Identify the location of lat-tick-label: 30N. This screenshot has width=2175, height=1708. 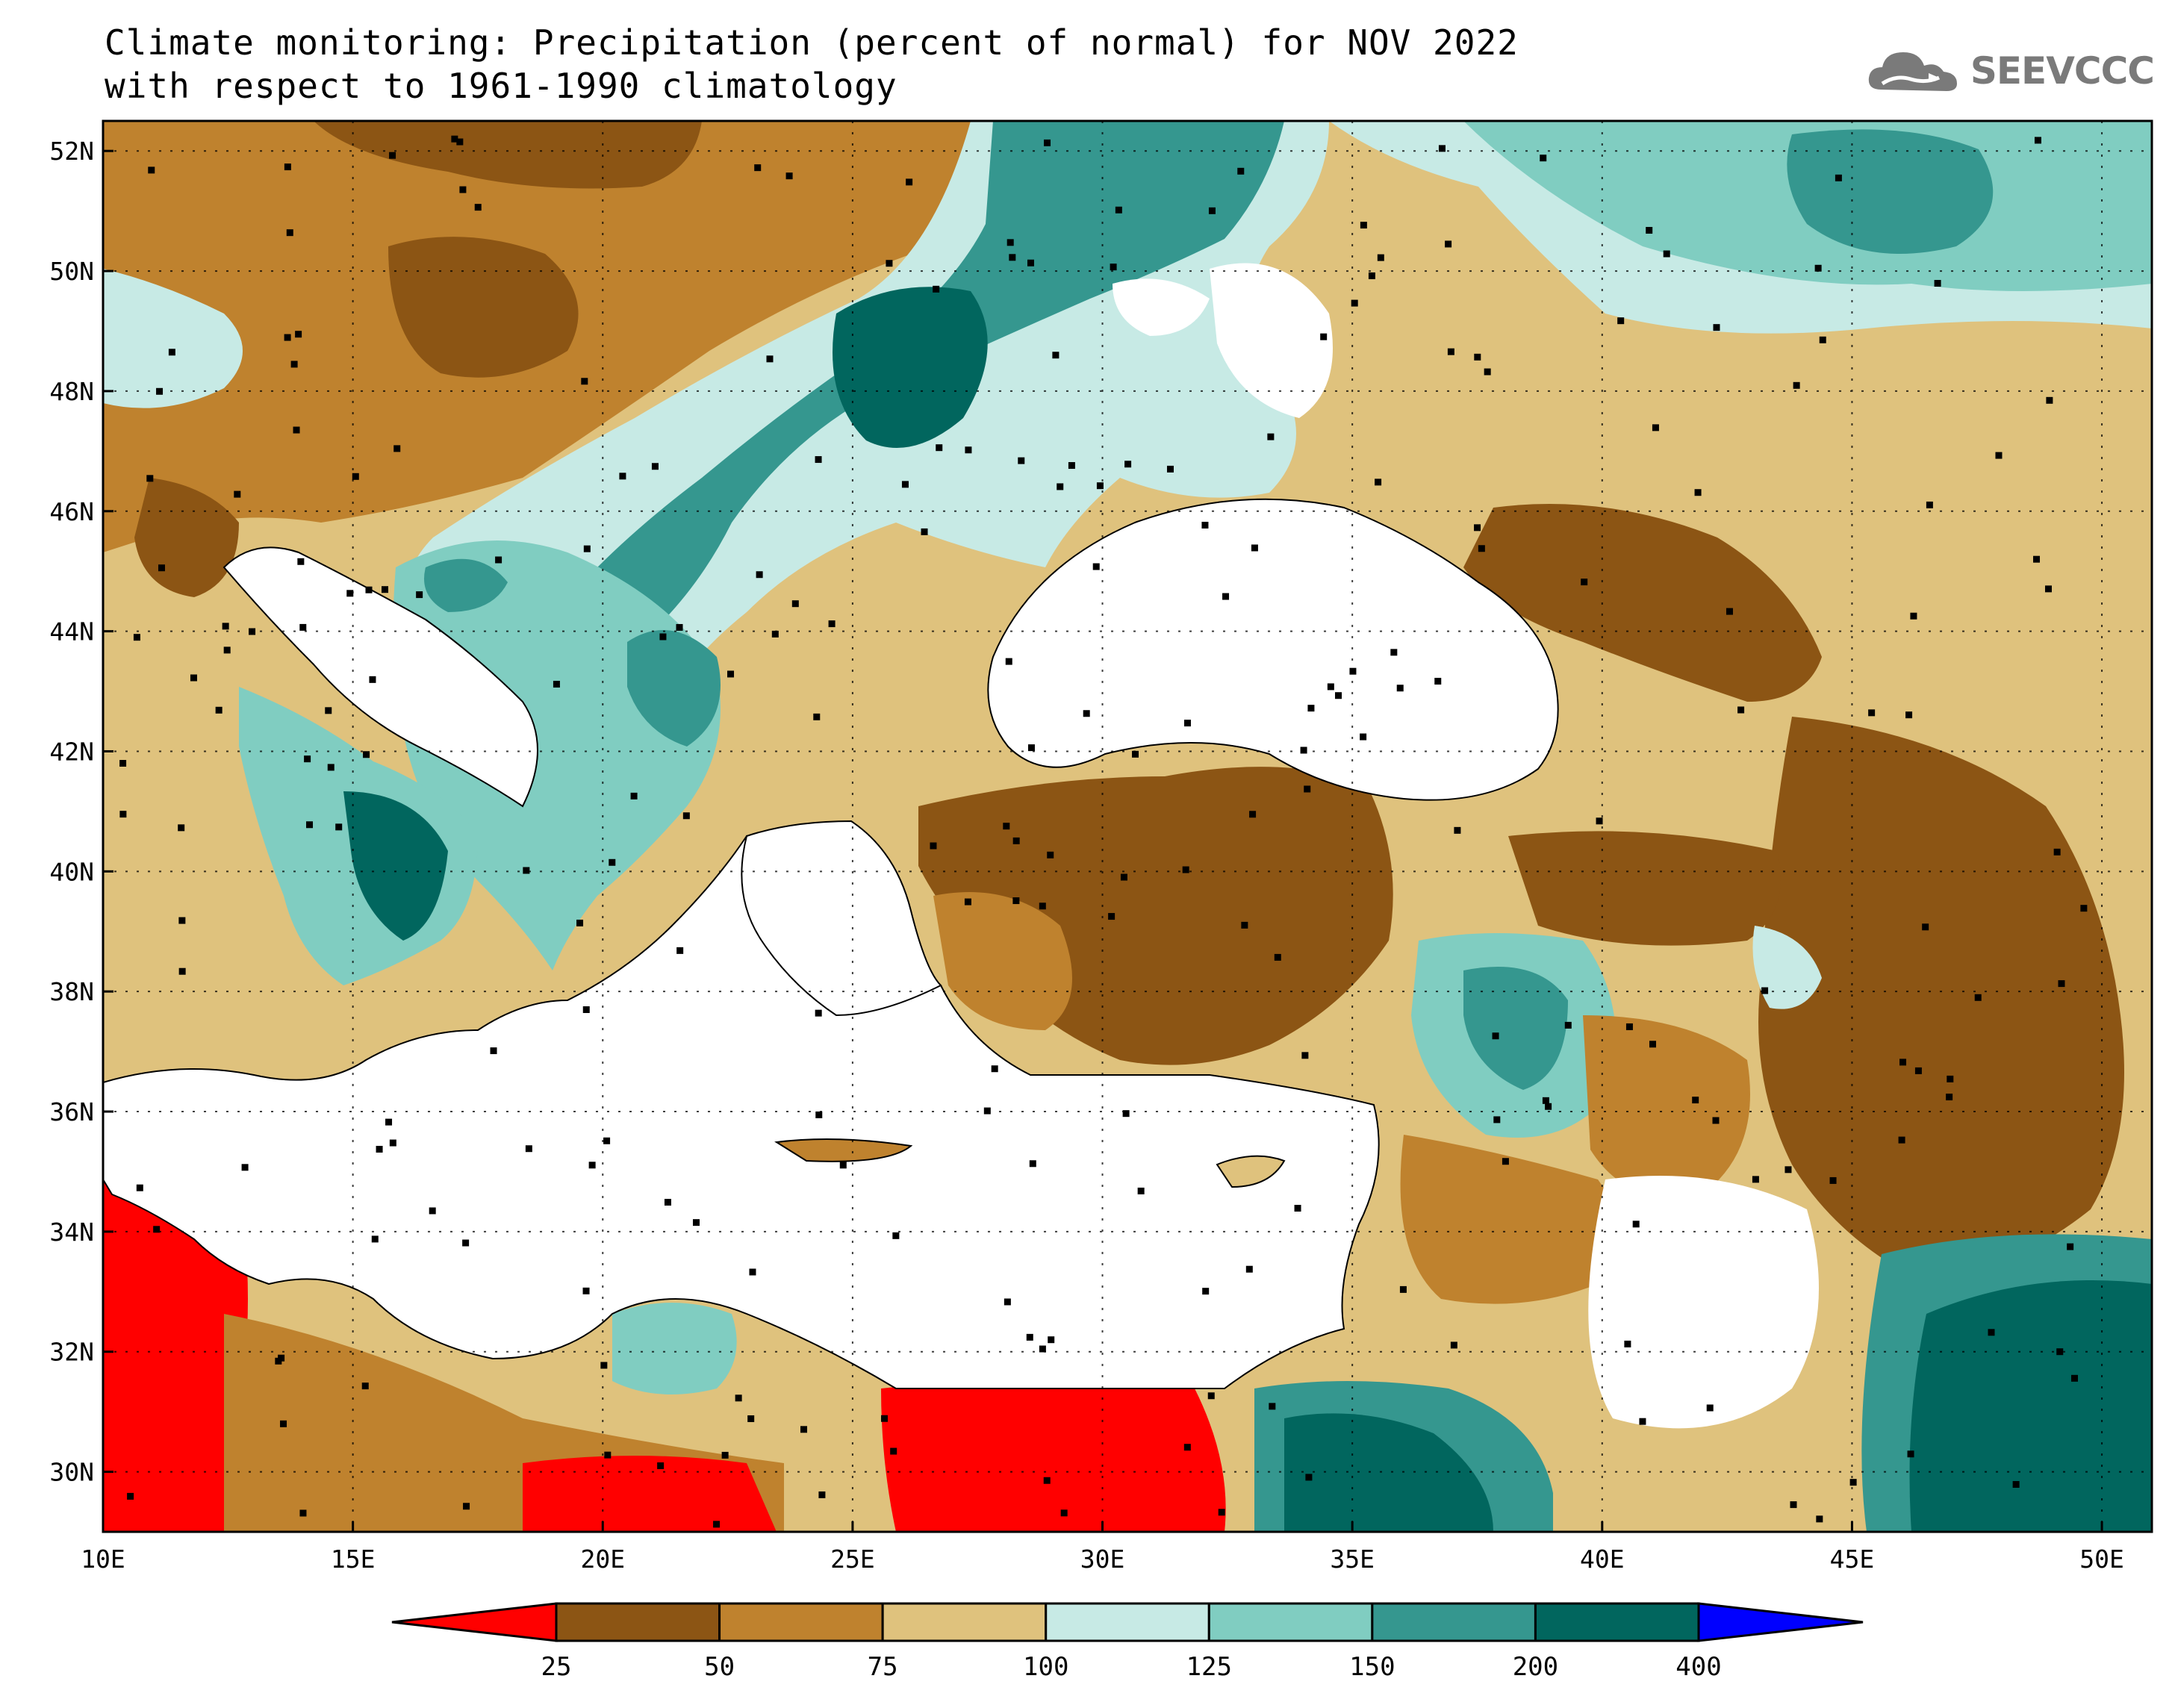
(71, 1472).